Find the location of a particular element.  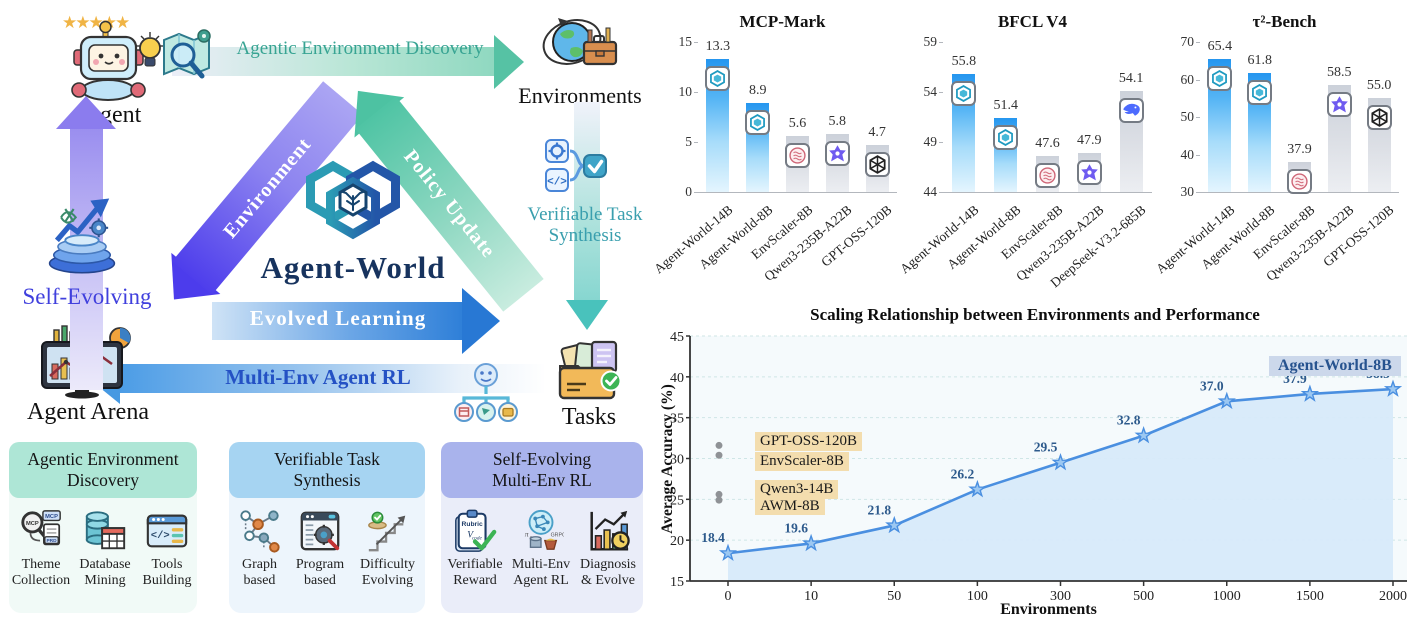

bar-value-label: 65.4 is located at coordinates (1220, 47).